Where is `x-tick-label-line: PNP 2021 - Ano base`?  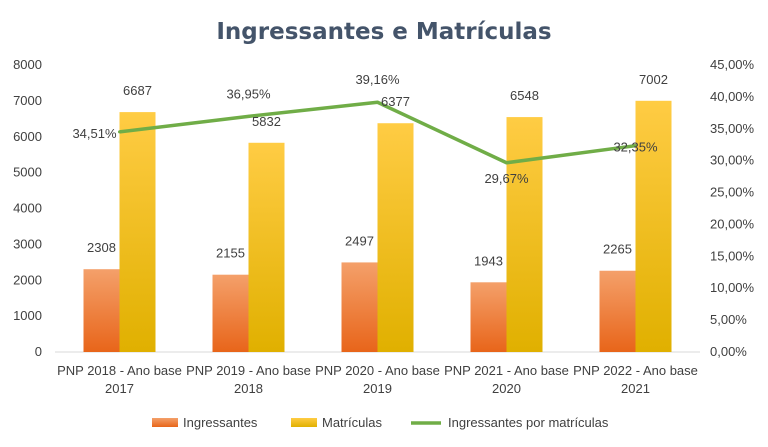
x-tick-label-line: PNP 2021 - Ano base is located at coordinates (506, 370).